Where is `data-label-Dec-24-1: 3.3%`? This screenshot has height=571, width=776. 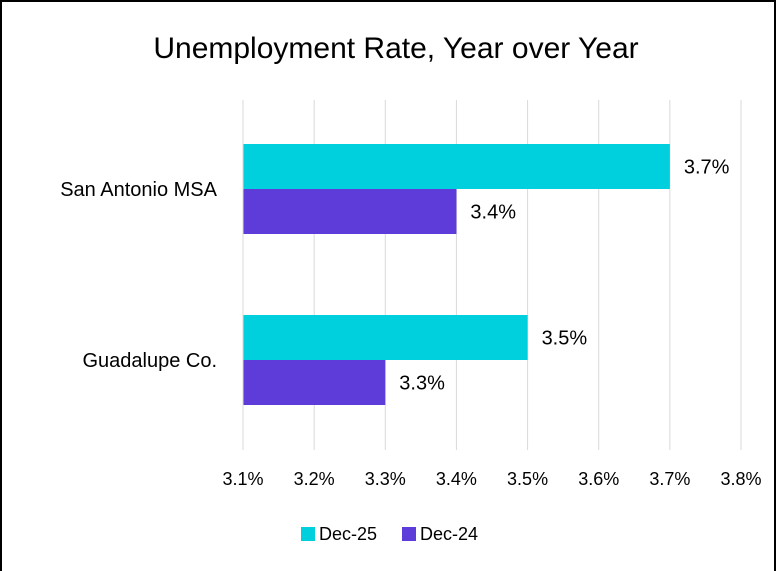 data-label-Dec-24-1: 3.3% is located at coordinates (422, 384).